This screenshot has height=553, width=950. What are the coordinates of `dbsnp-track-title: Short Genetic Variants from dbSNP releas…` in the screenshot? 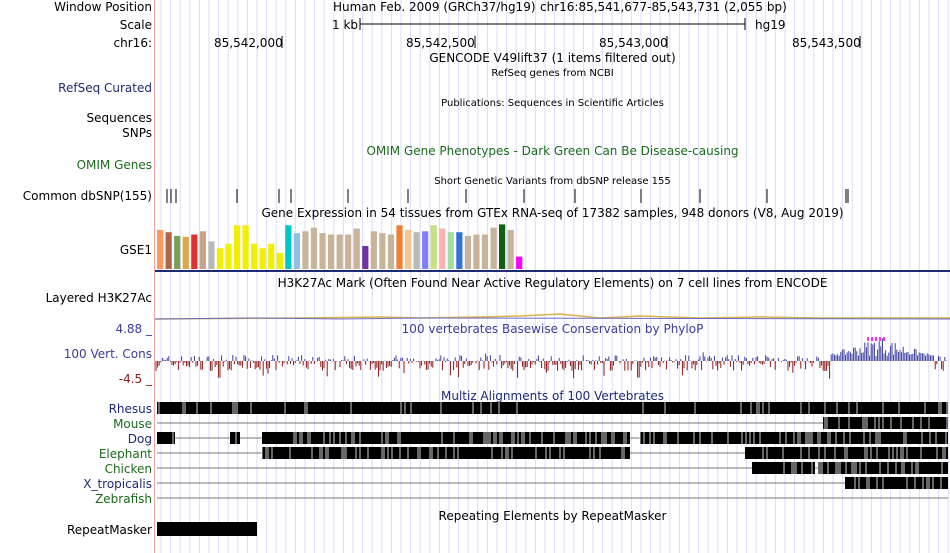 It's located at (552, 181).